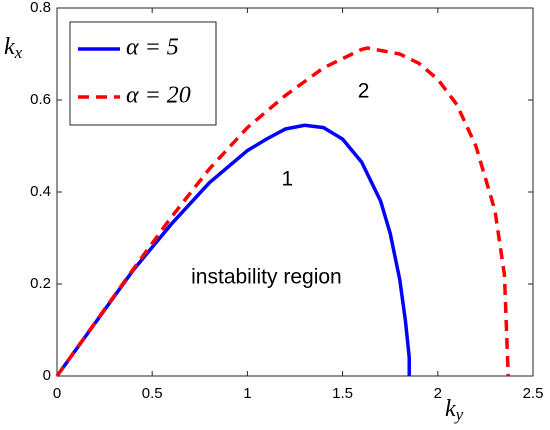 The height and width of the screenshot is (430, 550). What do you see at coordinates (143, 73) in the screenshot?
I see `legend-box` at bounding box center [143, 73].